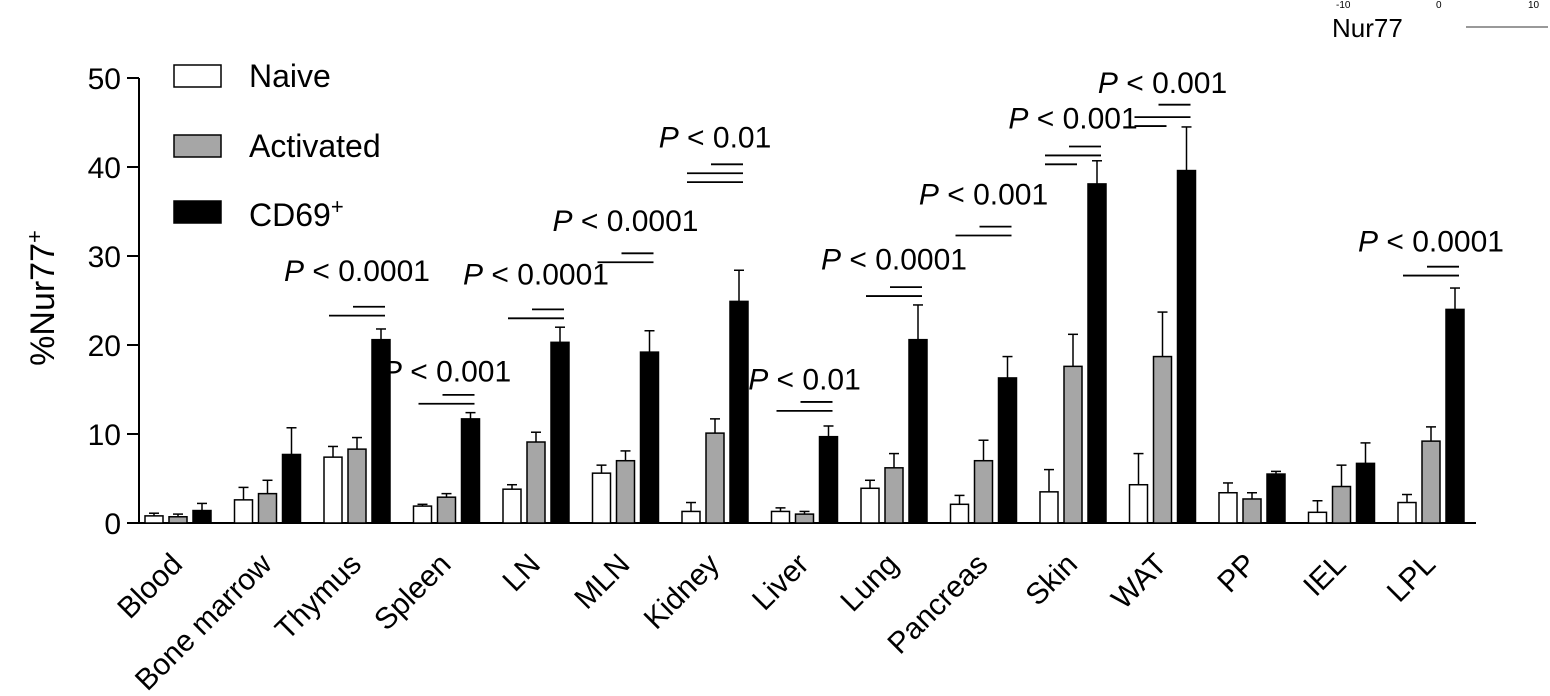 Image resolution: width=1550 pixels, height=696 pixels. Describe the element at coordinates (512, 486) in the screenshot. I see `error-bar-ln-naive` at that location.